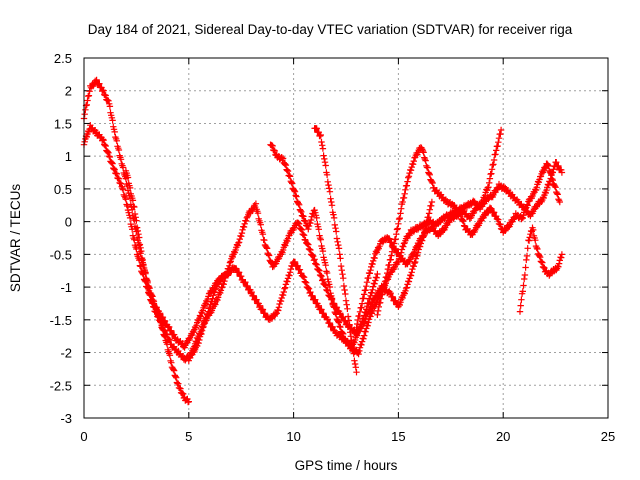 The width and height of the screenshot is (640, 480). I want to click on series-track-a, so click(136, 241).